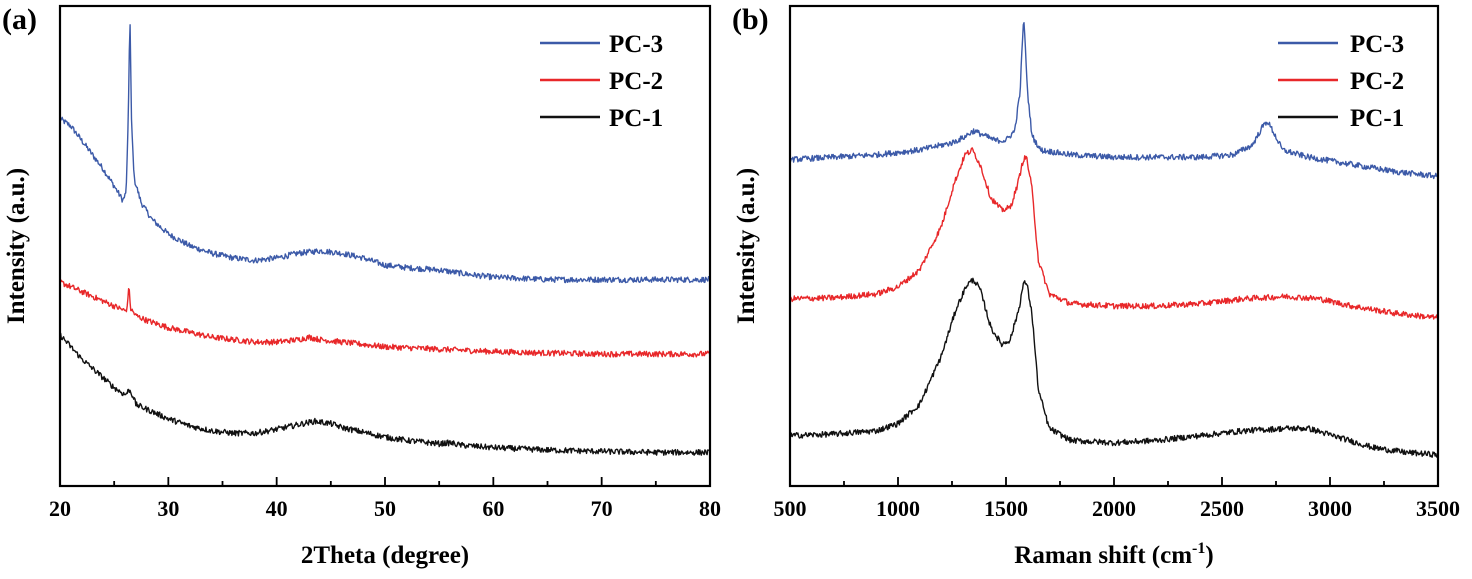 The image size is (1472, 579). I want to click on x-tick-label: 50, so click(385, 508).